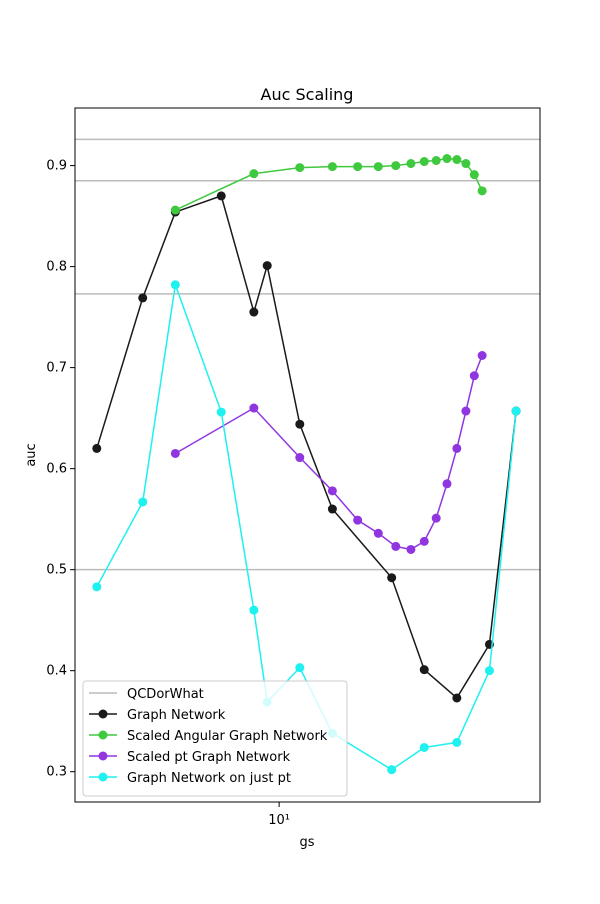  I want to click on y-tick-label: 0.8, so click(56, 267).